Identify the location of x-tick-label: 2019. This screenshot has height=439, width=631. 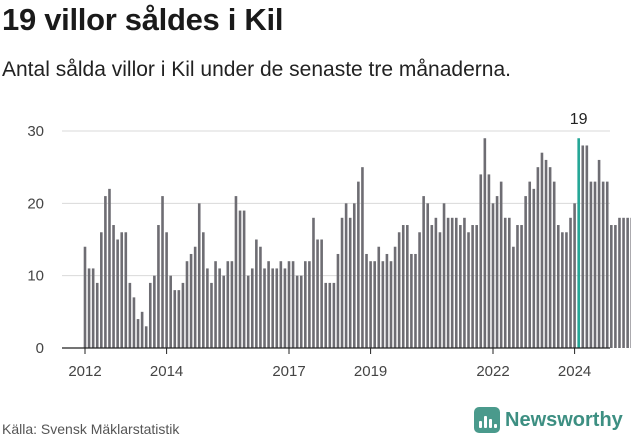
(370, 371).